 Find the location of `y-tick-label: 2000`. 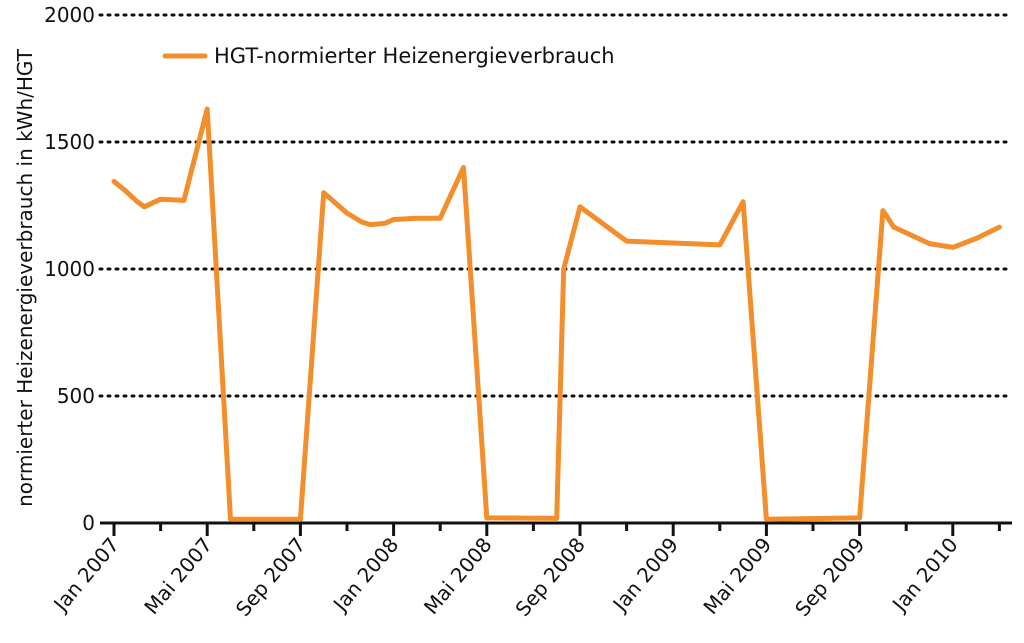

y-tick-label: 2000 is located at coordinates (69, 15).